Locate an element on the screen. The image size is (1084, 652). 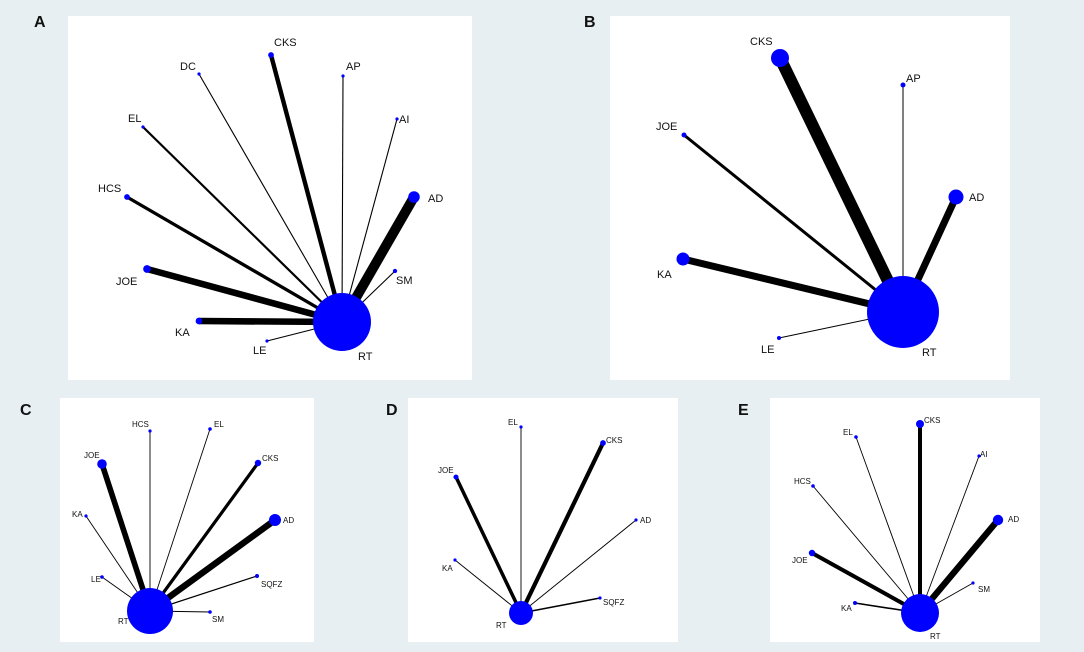
network-plot-e: CKS EL AI HCS AD SM JOE KA RT is located at coordinates (905, 528).